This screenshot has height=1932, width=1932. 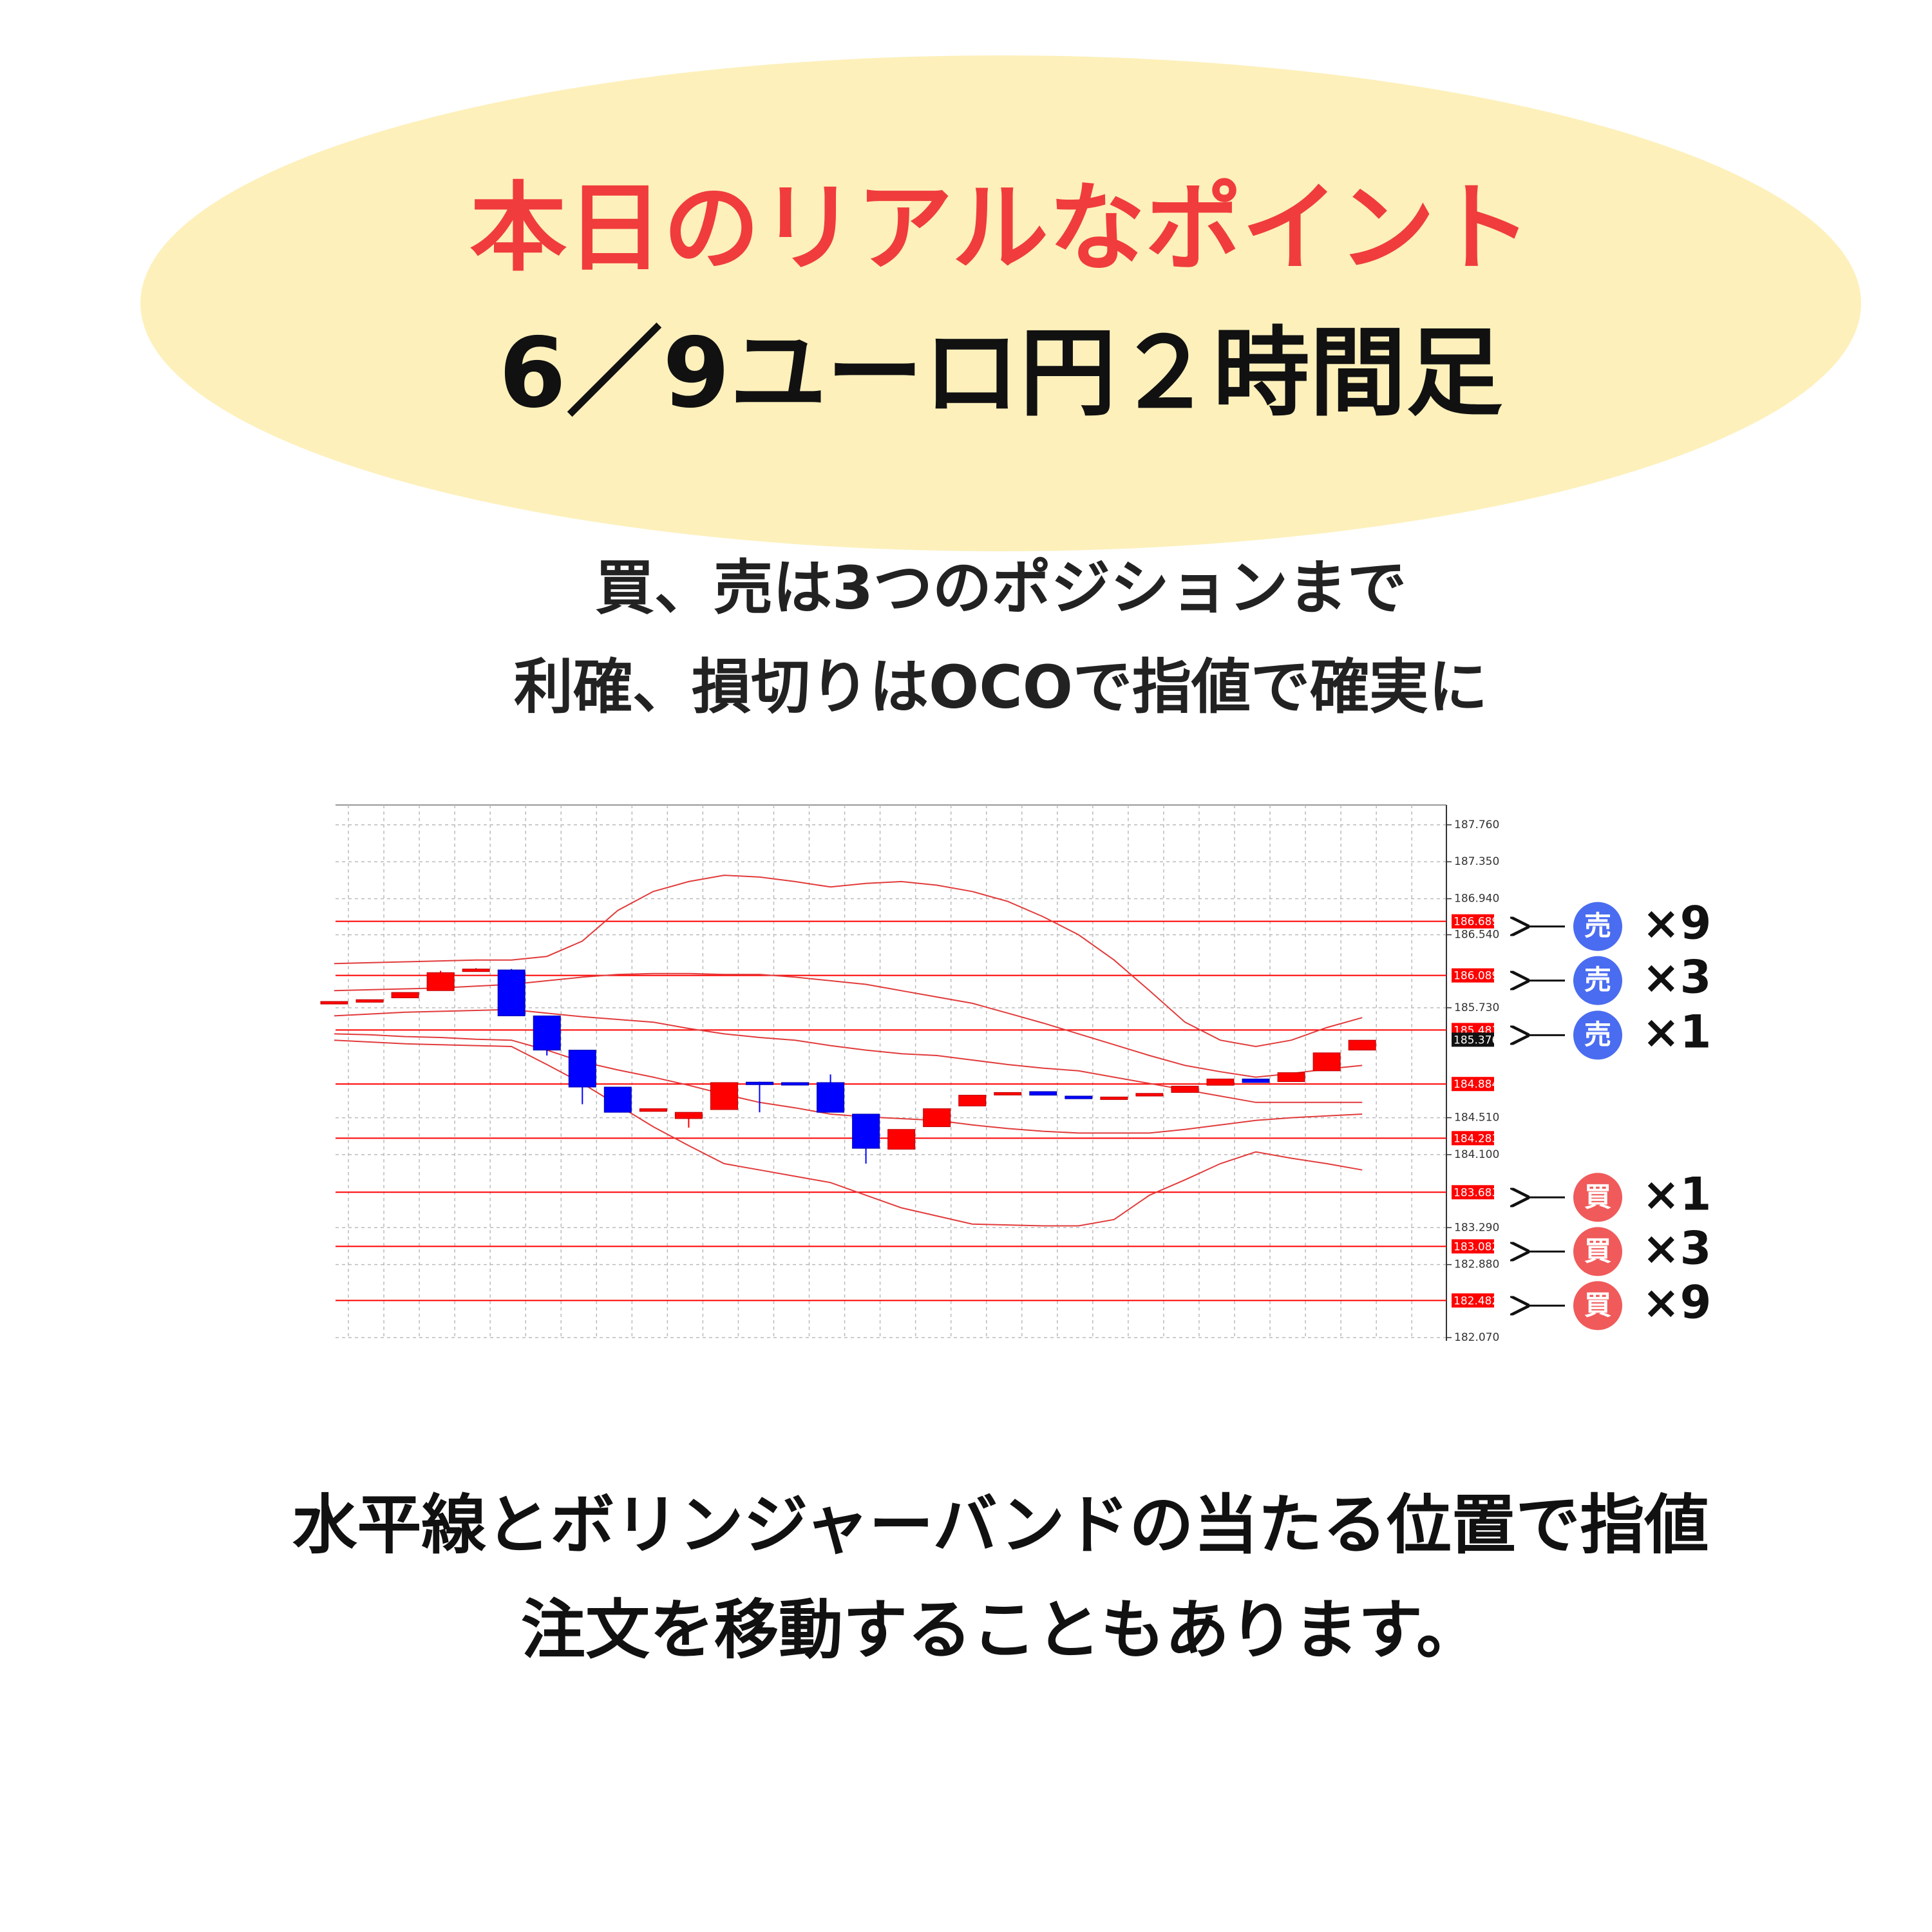 I want to click on last-price-bg, so click(x=1473, y=1039).